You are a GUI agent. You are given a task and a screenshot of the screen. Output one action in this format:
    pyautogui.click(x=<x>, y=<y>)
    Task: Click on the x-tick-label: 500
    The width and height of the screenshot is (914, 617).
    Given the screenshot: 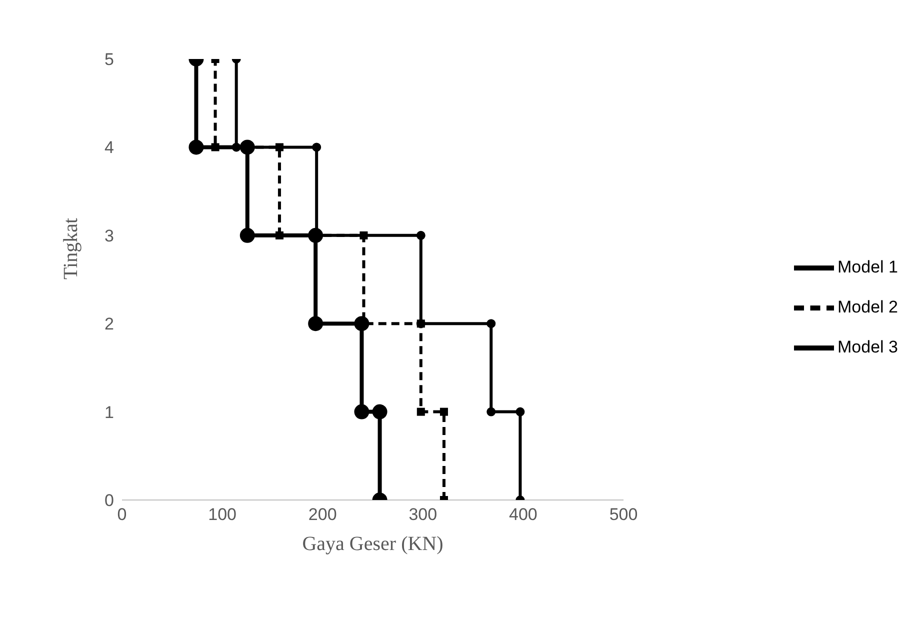 What is the action you would take?
    pyautogui.click(x=623, y=514)
    